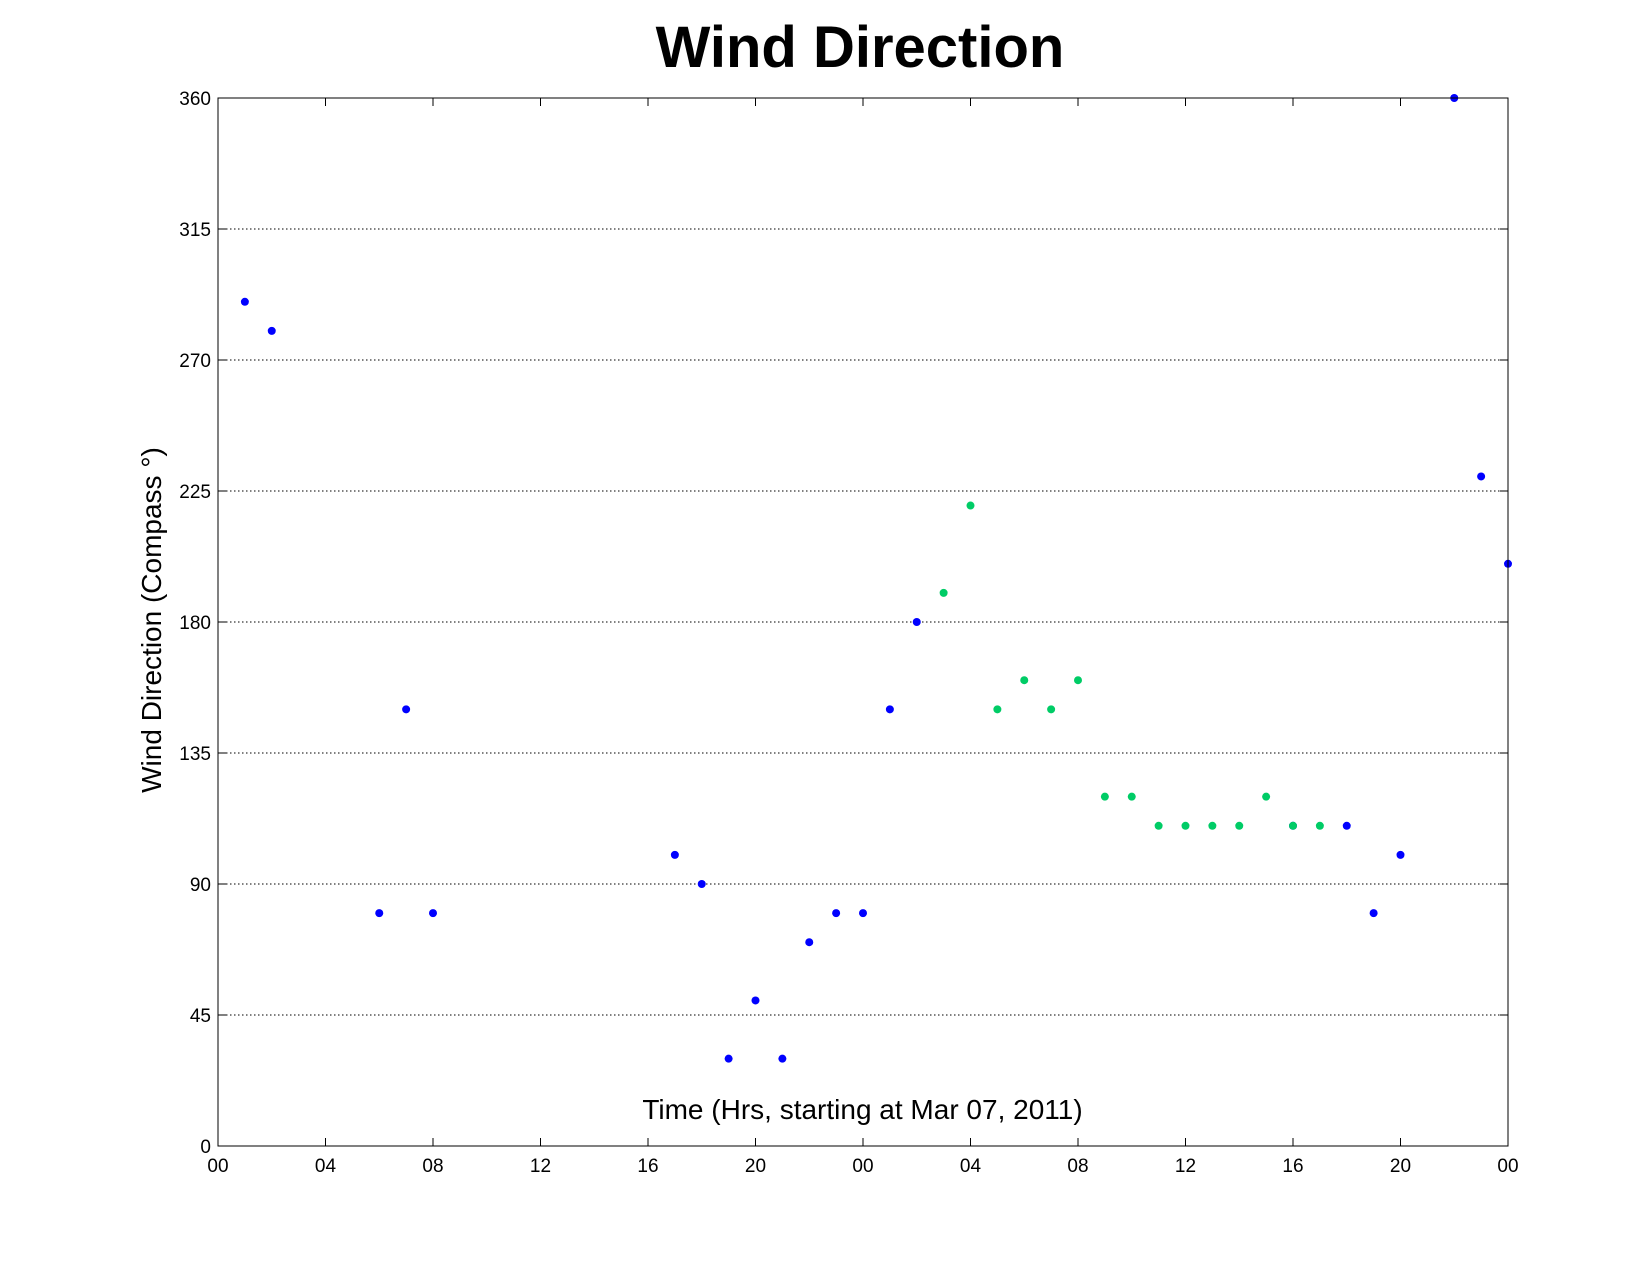  What do you see at coordinates (195, 99) in the screenshot?
I see `y-tick-label: 360` at bounding box center [195, 99].